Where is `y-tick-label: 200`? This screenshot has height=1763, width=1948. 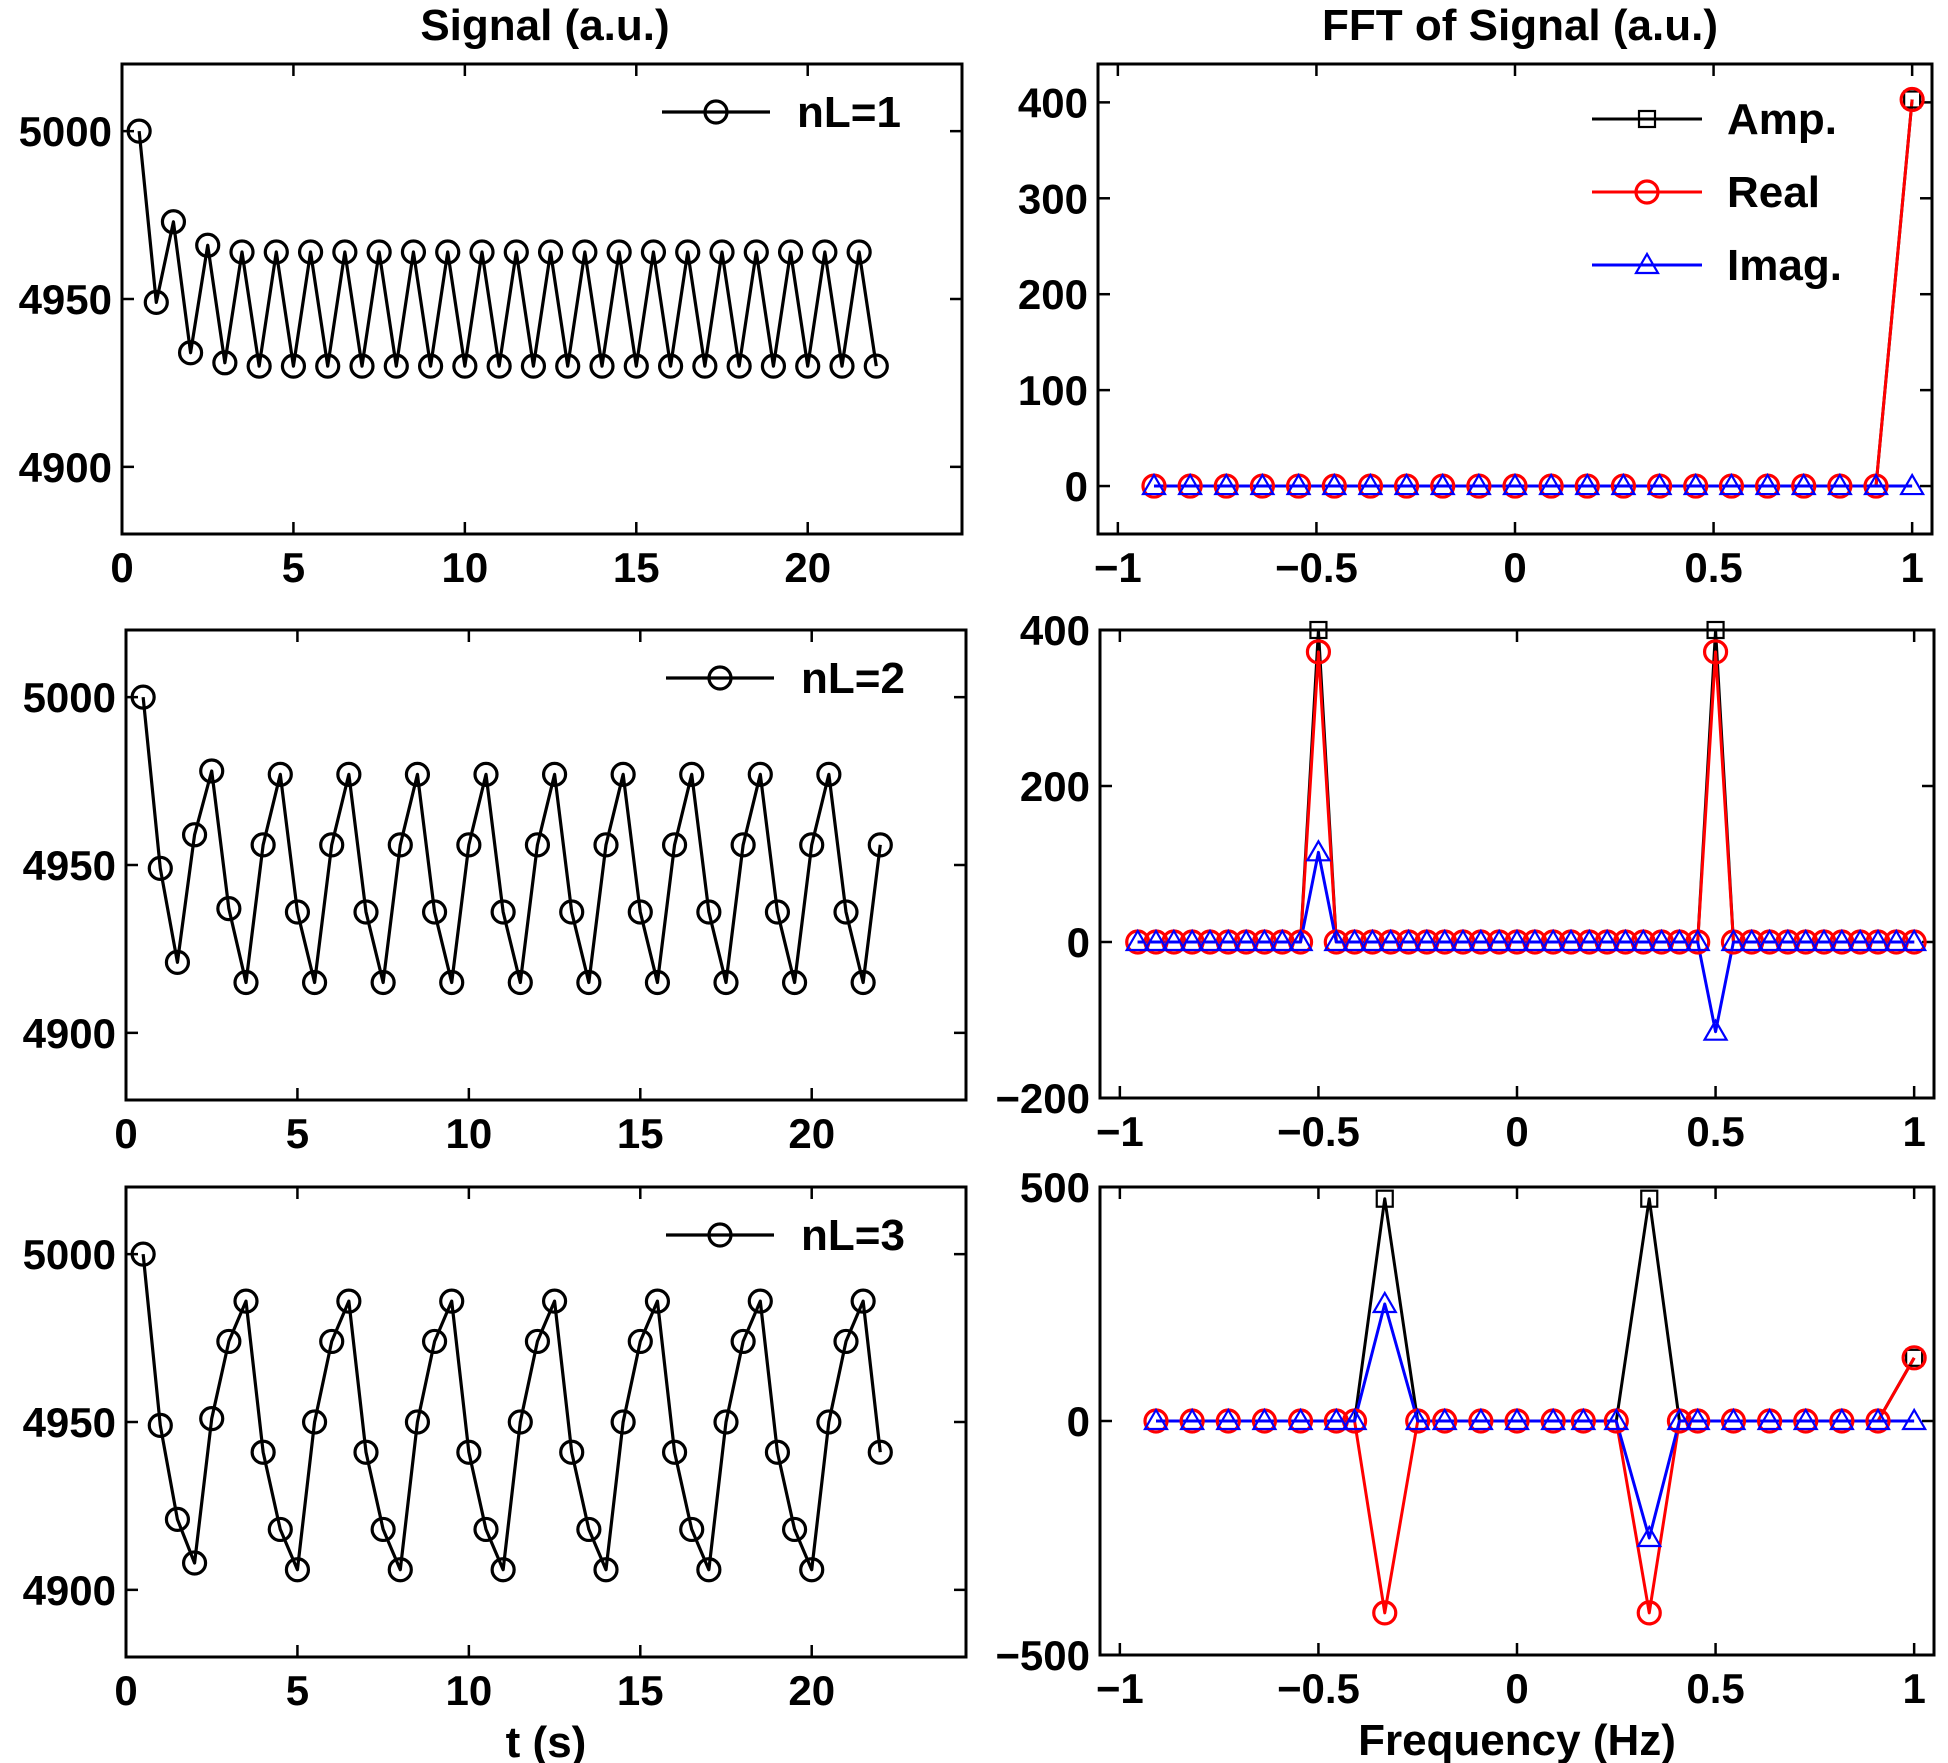
y-tick-label: 200 is located at coordinates (1053, 294).